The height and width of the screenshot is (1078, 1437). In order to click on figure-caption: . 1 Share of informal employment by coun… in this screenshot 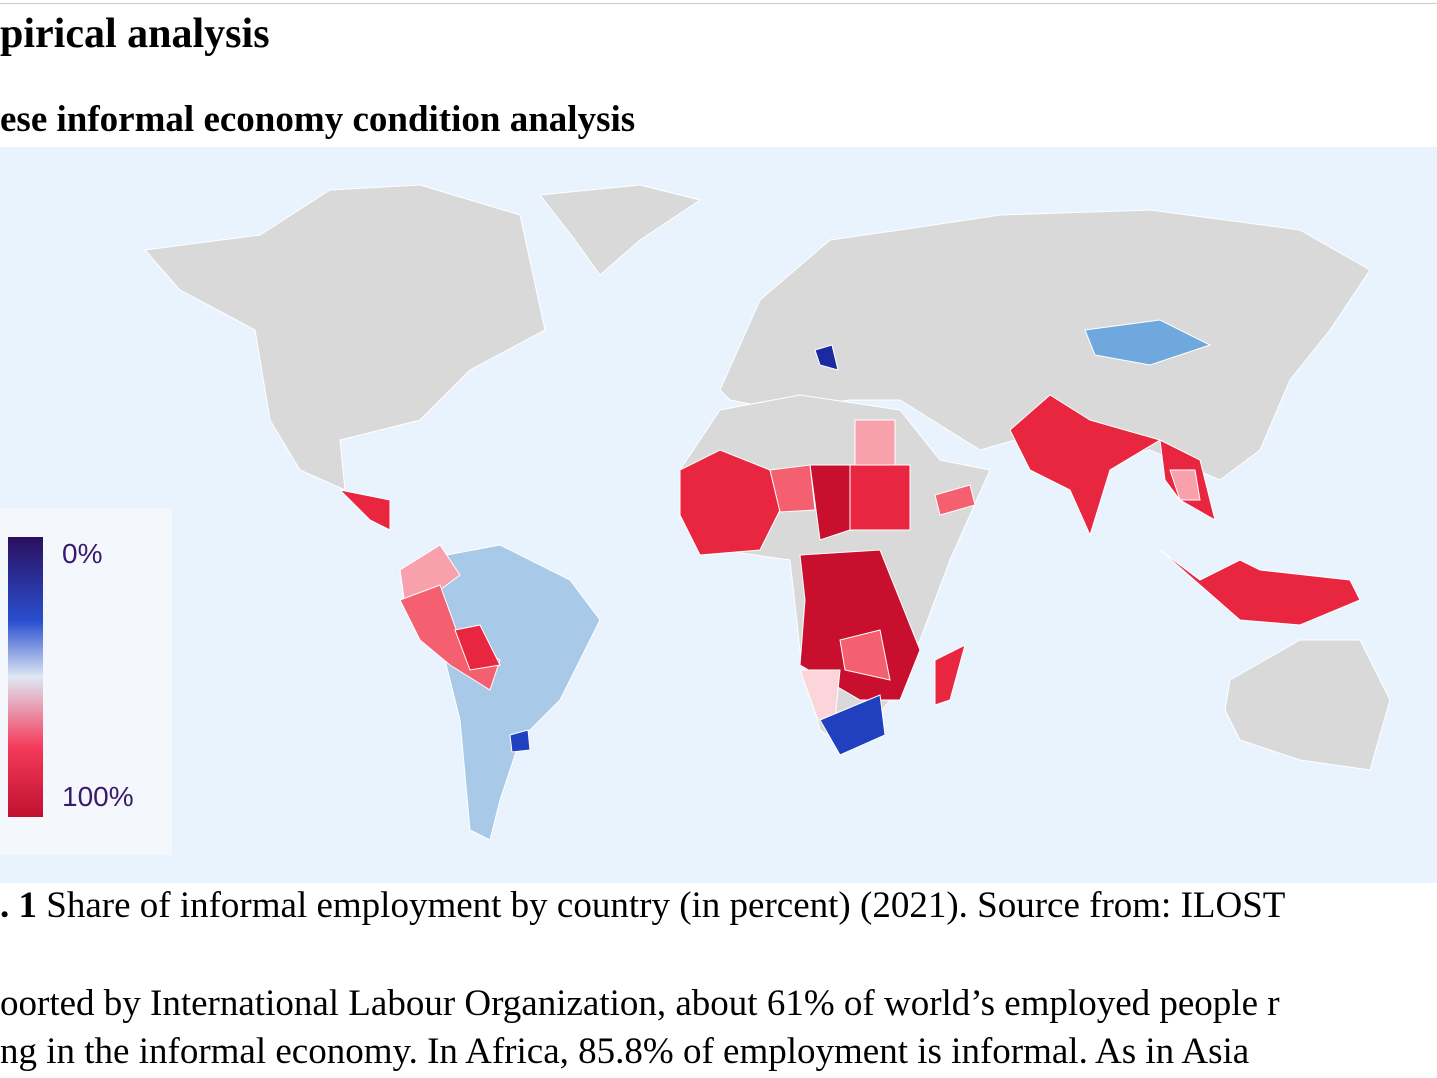, I will do `click(642, 905)`.